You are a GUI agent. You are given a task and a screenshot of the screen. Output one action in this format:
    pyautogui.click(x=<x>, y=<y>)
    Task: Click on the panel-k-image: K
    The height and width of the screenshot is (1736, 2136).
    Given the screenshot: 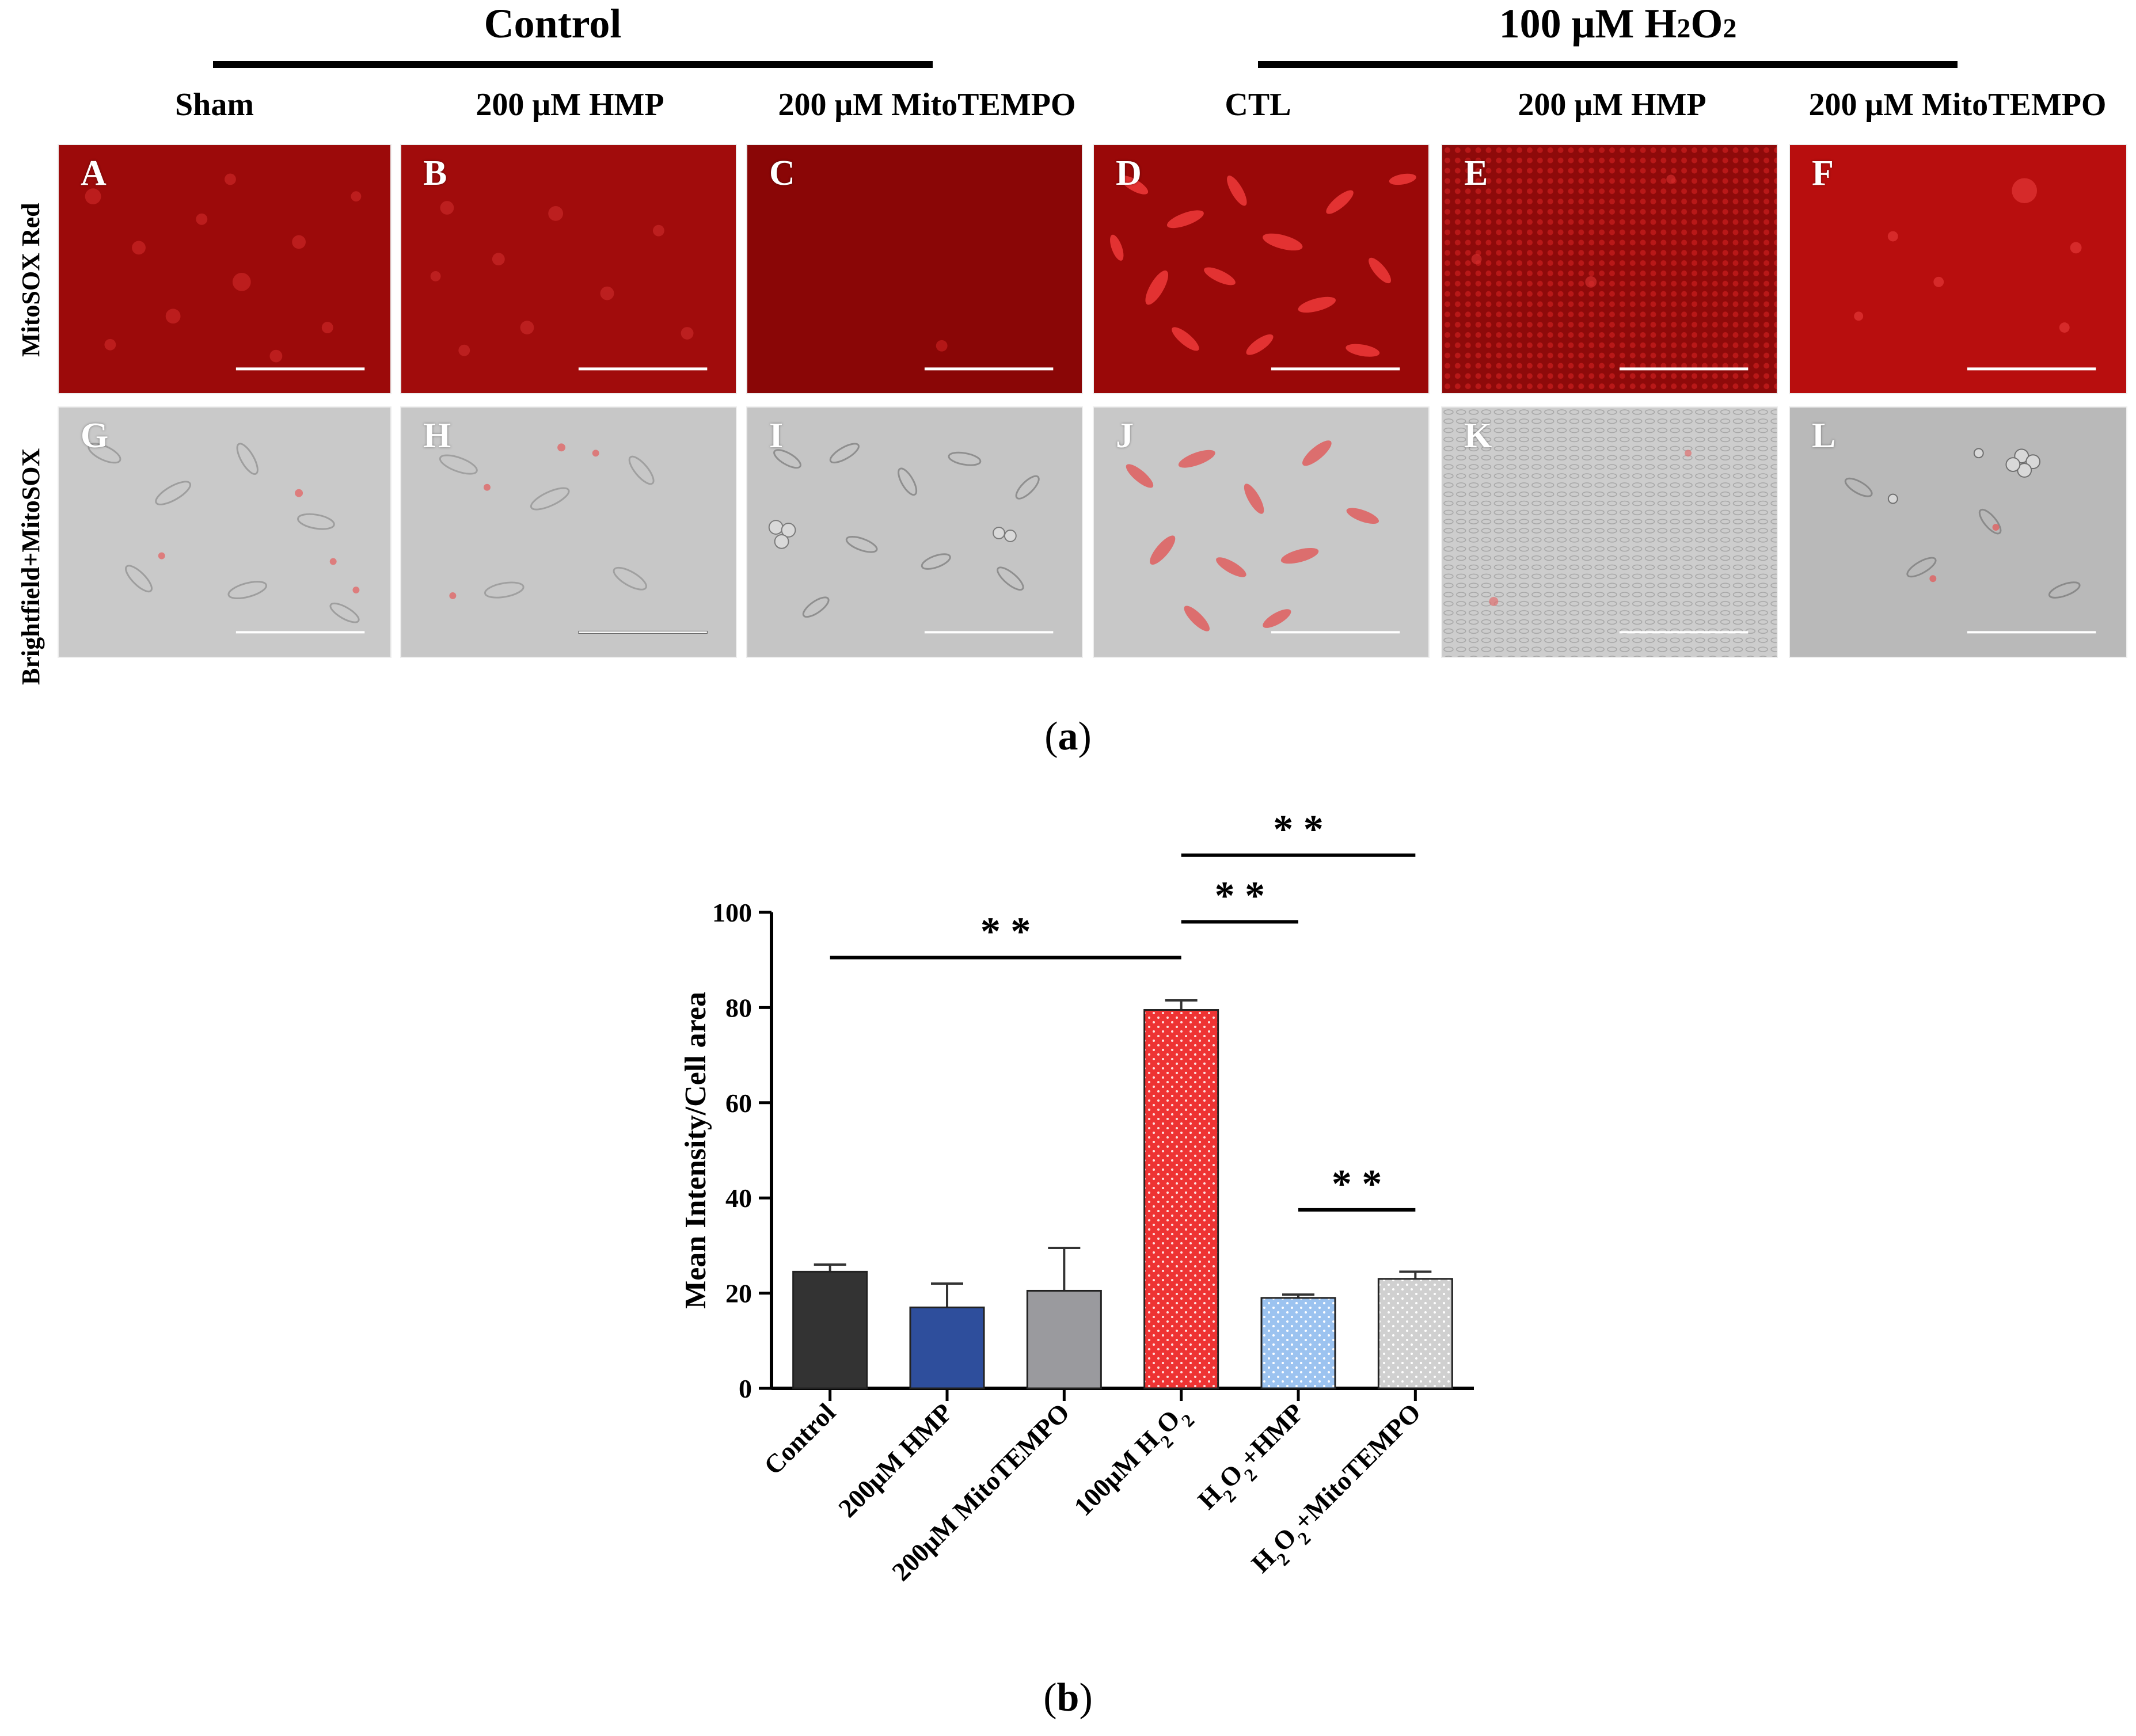 What is the action you would take?
    pyautogui.click(x=1609, y=532)
    